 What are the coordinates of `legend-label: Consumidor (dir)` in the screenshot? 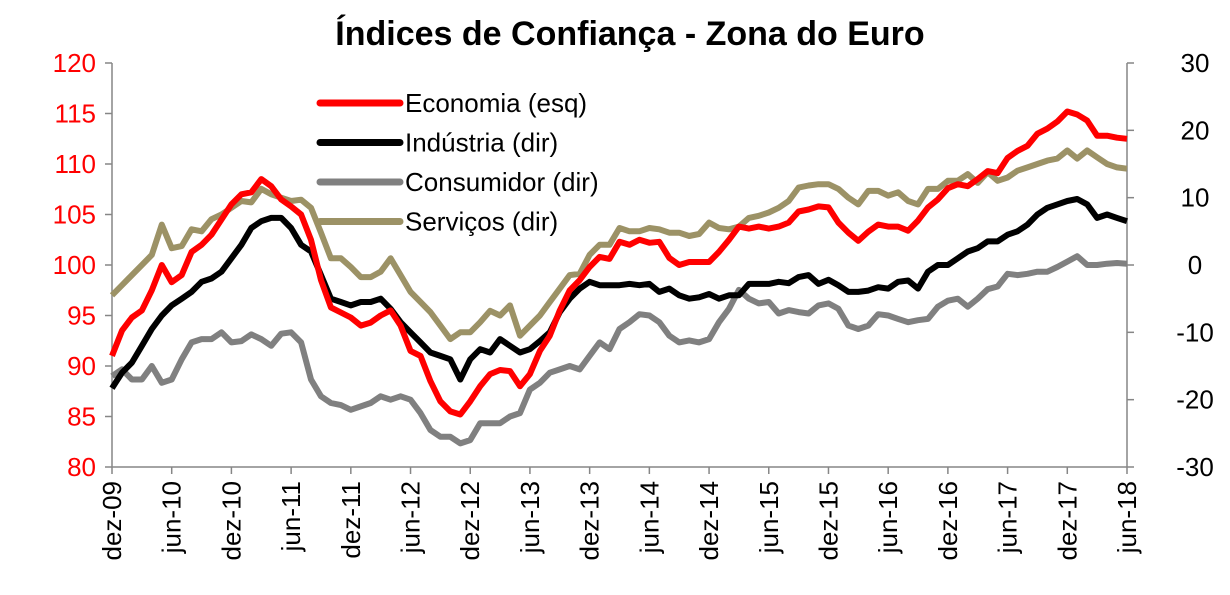 It's located at (502, 182).